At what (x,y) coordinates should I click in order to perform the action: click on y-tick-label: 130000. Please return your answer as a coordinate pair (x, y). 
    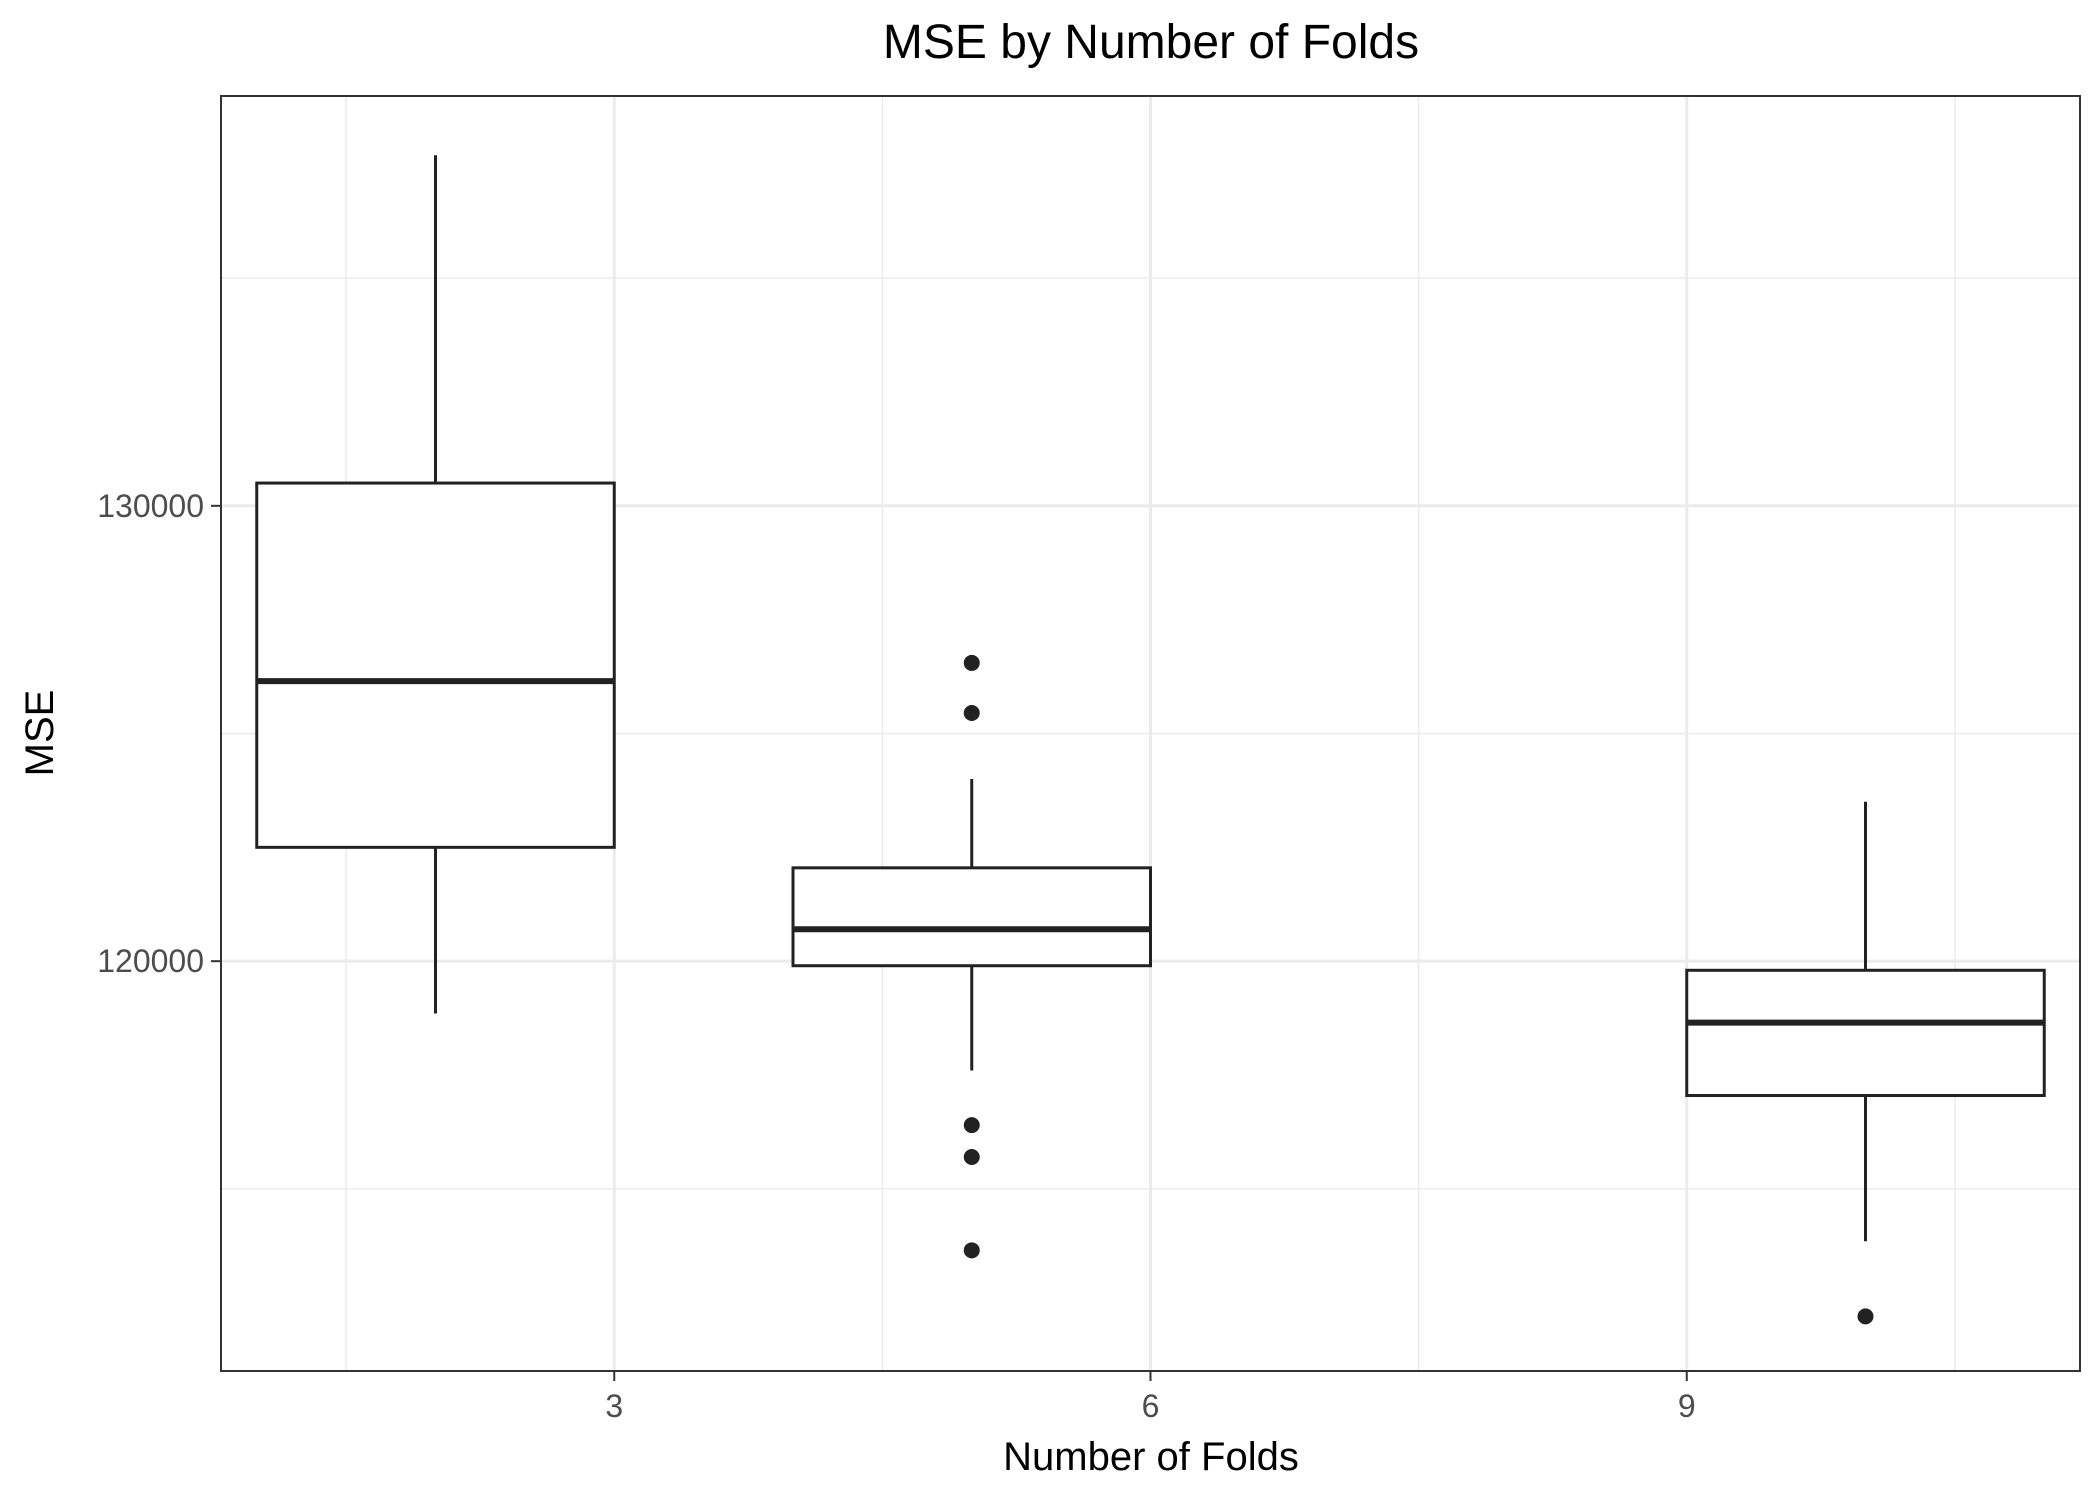
    Looking at the image, I should click on (150, 506).